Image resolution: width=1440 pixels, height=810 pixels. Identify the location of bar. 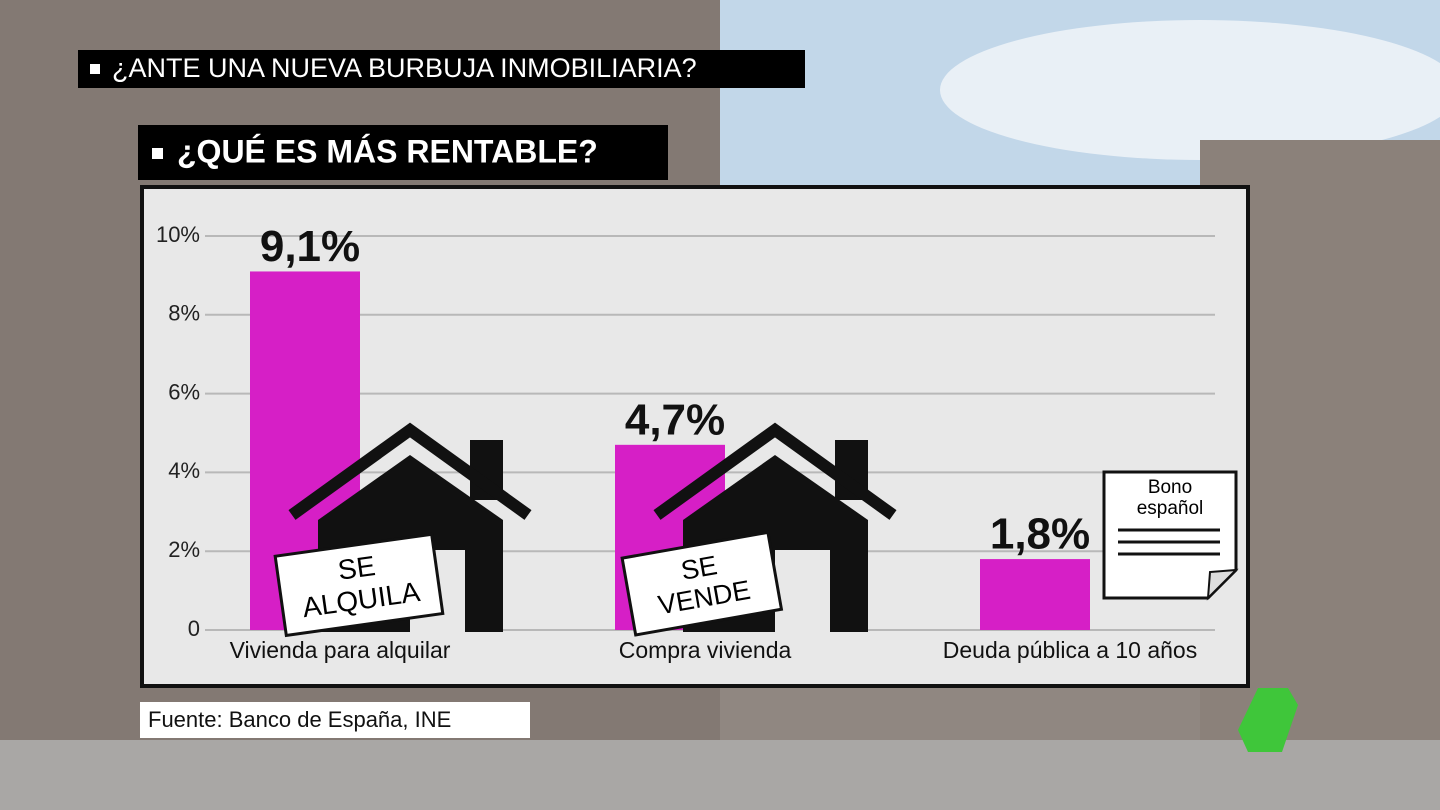
(1035, 594).